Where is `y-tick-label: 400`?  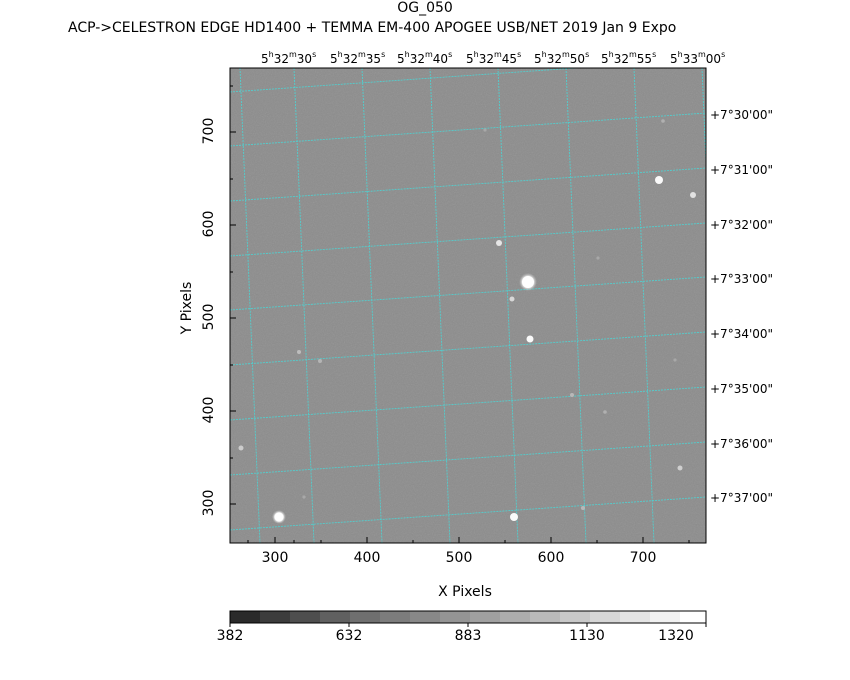 y-tick-label: 400 is located at coordinates (209, 410).